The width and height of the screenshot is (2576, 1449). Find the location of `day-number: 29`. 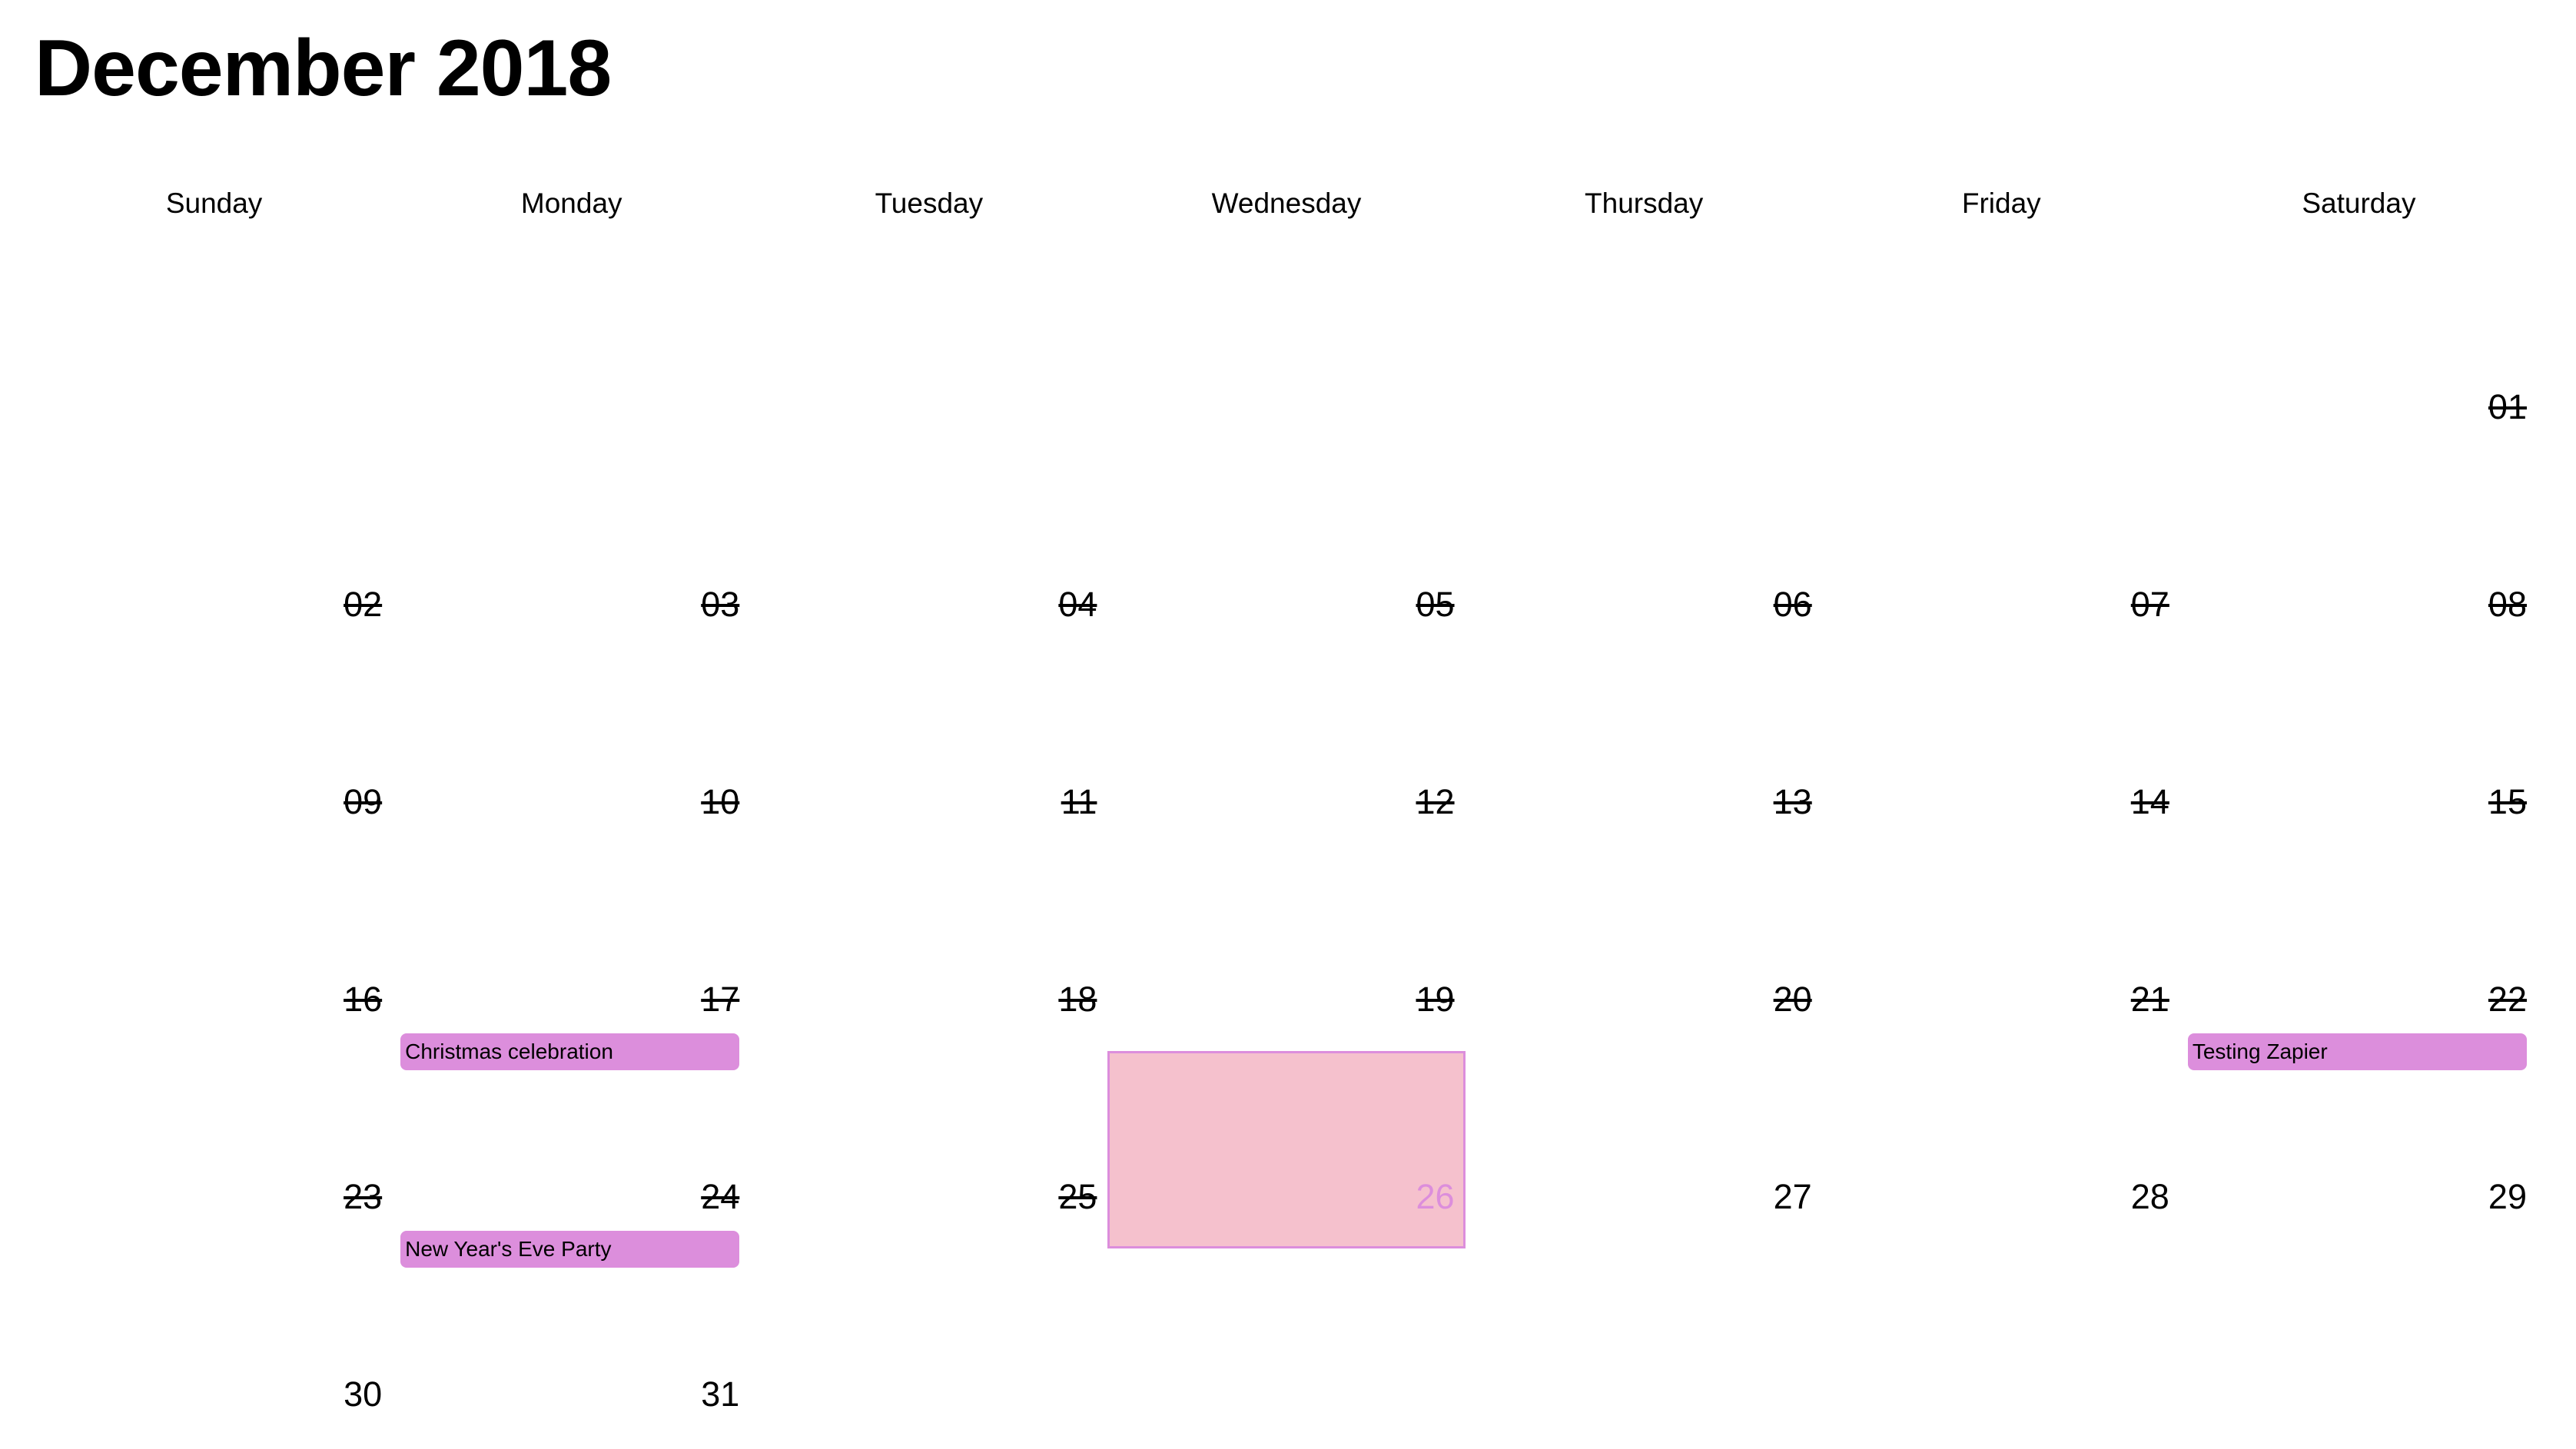

day-number: 29 is located at coordinates (2507, 1197).